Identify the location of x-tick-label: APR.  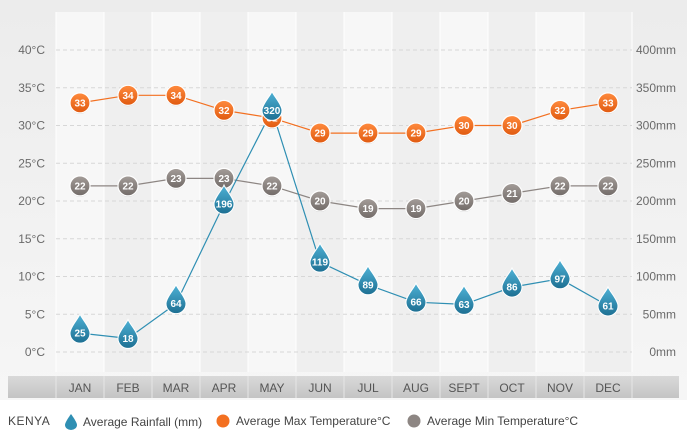
(224, 388).